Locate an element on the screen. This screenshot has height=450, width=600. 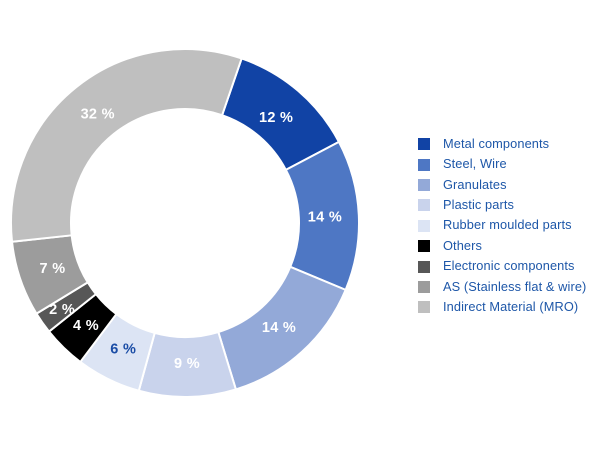
legend-item-label: Metal components is located at coordinates (496, 143).